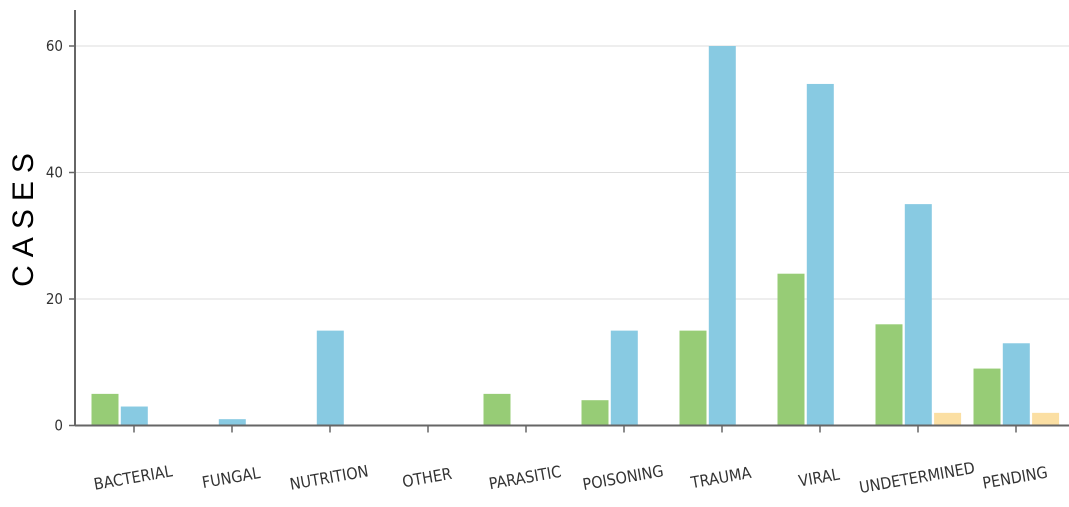  What do you see at coordinates (819, 478) in the screenshot?
I see `x-tick-label: VIRAL` at bounding box center [819, 478].